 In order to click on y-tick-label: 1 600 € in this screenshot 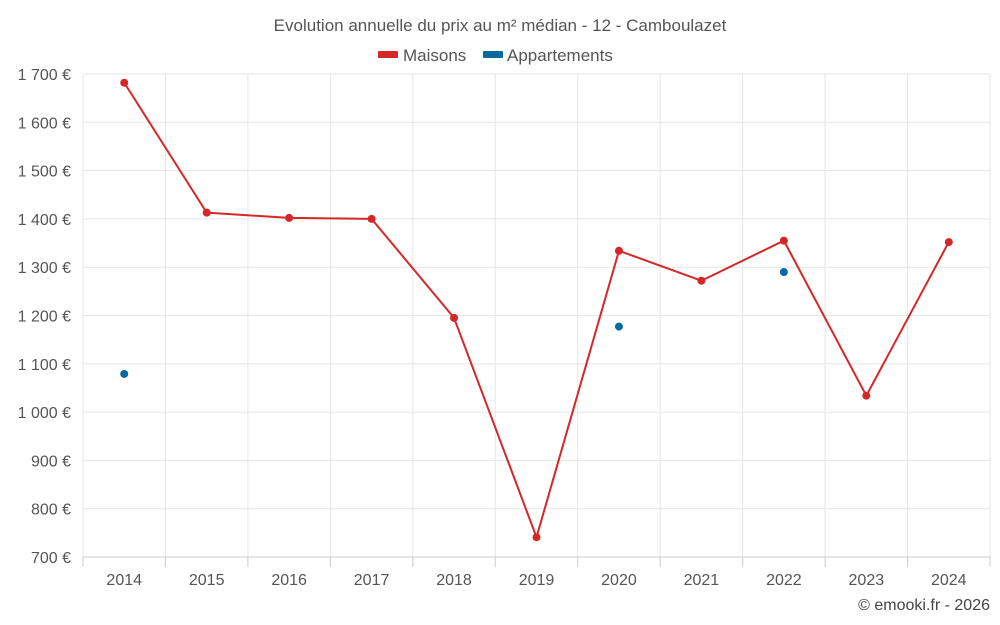, I will do `click(44, 123)`.